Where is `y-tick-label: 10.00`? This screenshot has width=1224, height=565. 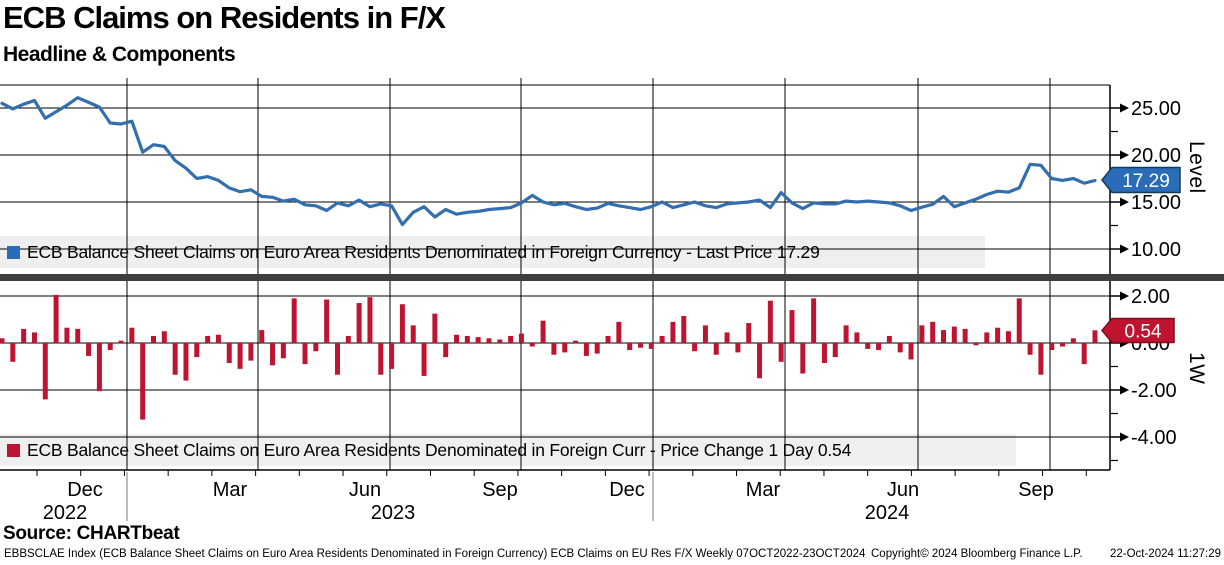
y-tick-label: 10.00 is located at coordinates (1156, 250).